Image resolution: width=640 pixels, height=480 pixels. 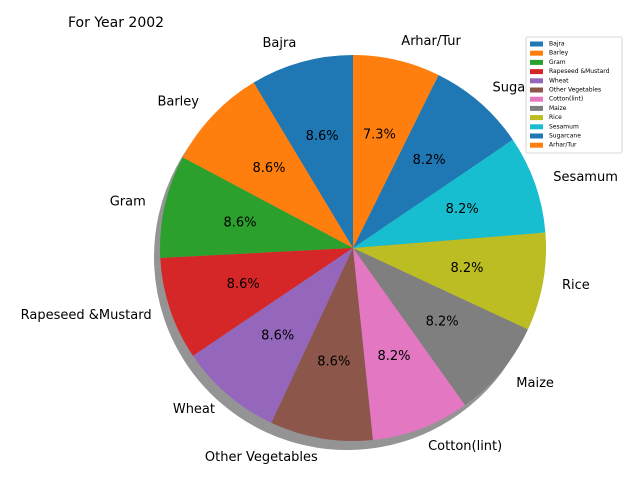 What do you see at coordinates (564, 126) in the screenshot?
I see `legend-label-sesamum: Sesamum` at bounding box center [564, 126].